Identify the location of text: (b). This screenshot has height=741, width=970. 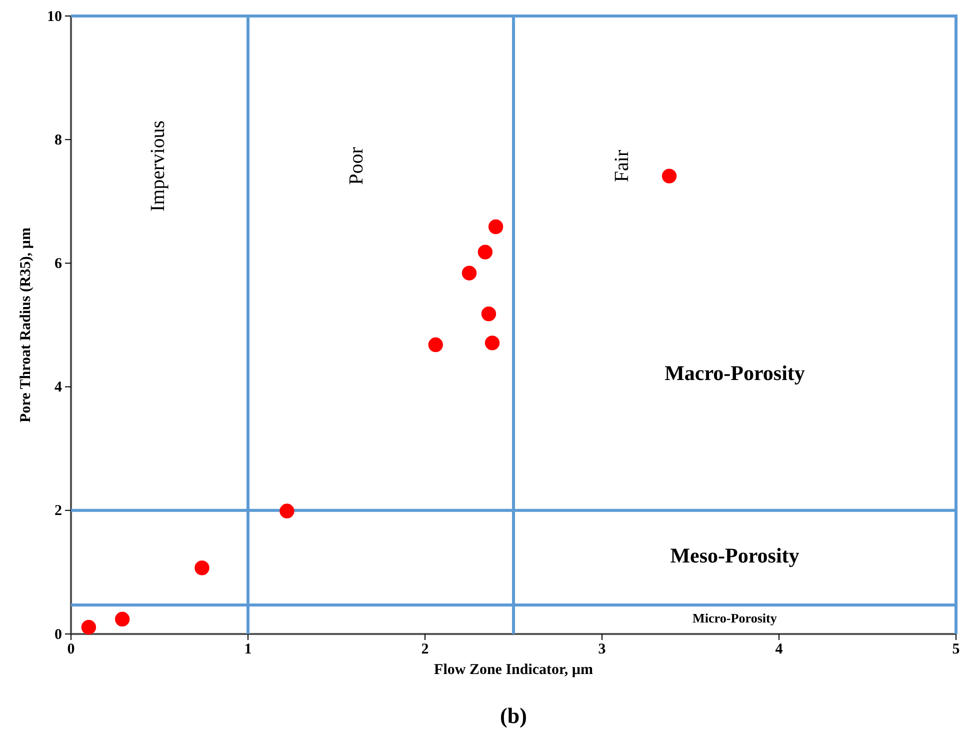
(513, 715).